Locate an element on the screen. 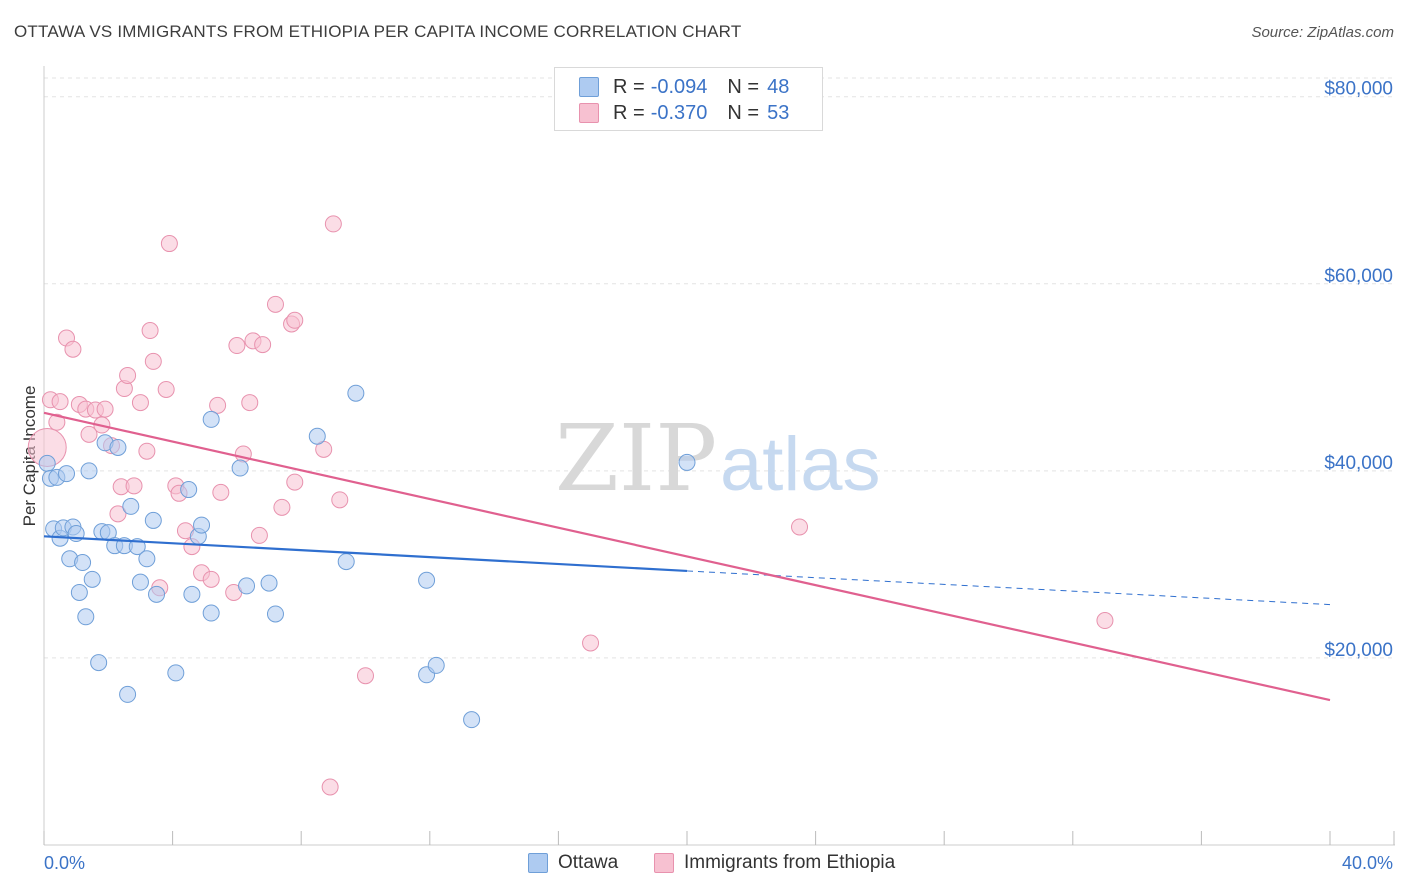  r-value: -0.094 is located at coordinates (679, 86).